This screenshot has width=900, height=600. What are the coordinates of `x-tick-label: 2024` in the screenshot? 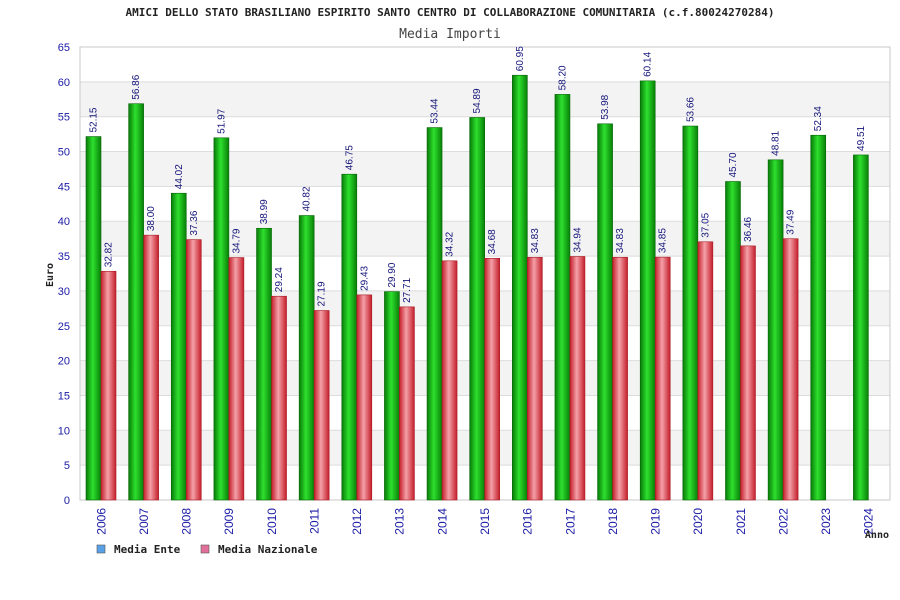 It's located at (869, 521).